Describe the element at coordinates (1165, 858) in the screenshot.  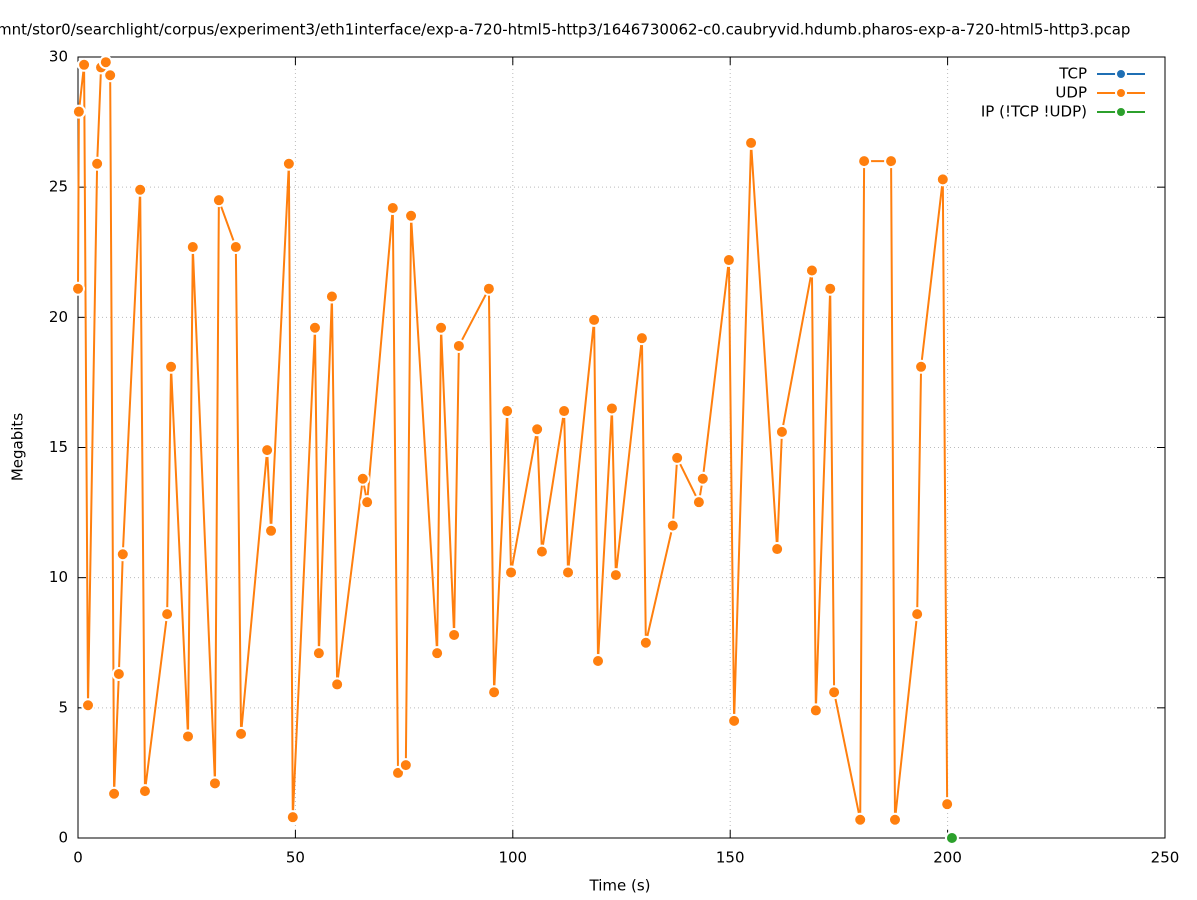
I see `x-tick-label: 250` at that location.